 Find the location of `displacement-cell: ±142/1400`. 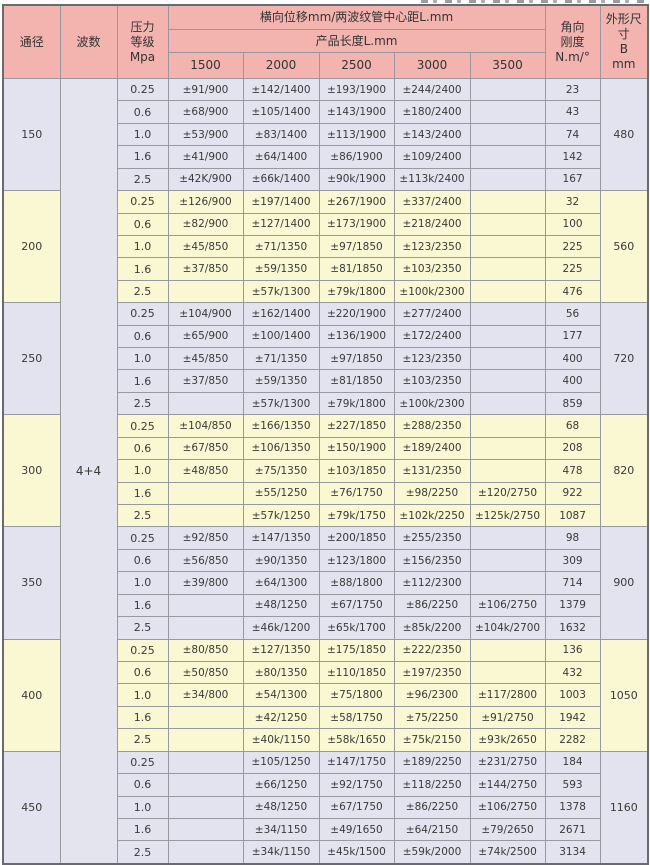

displacement-cell: ±142/1400 is located at coordinates (281, 89).